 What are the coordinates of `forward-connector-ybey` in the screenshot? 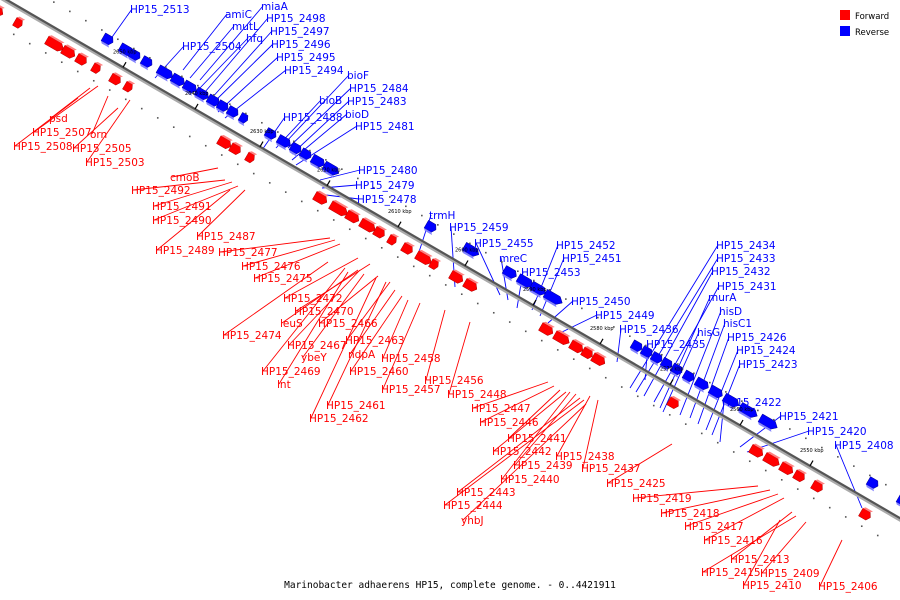 It's located at (333, 315).